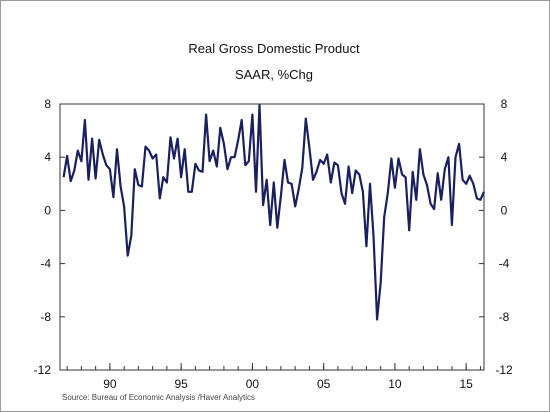 The image size is (550, 412). Describe the element at coordinates (504, 157) in the screenshot. I see `y-tick-label-right: 4` at that location.